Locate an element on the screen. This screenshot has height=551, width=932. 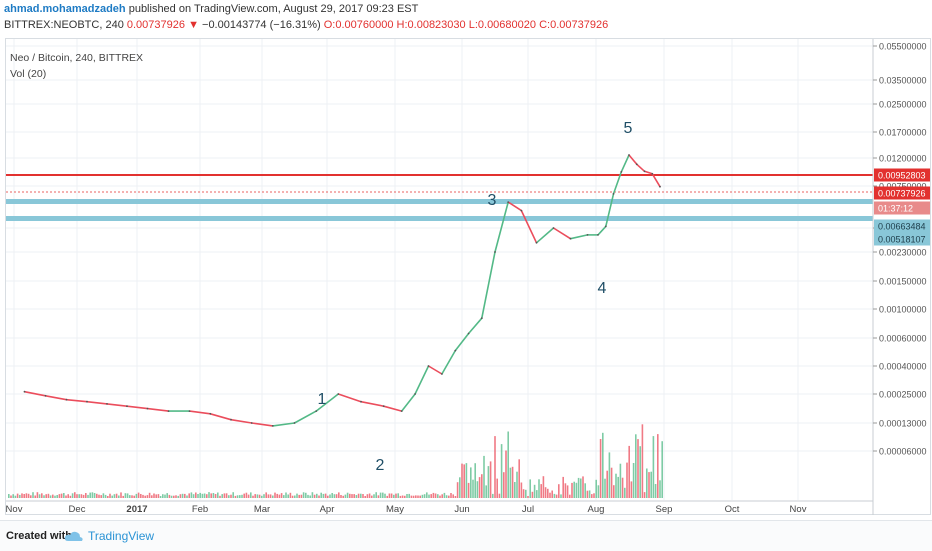
time-tick-label: 2017 is located at coordinates (136, 509).